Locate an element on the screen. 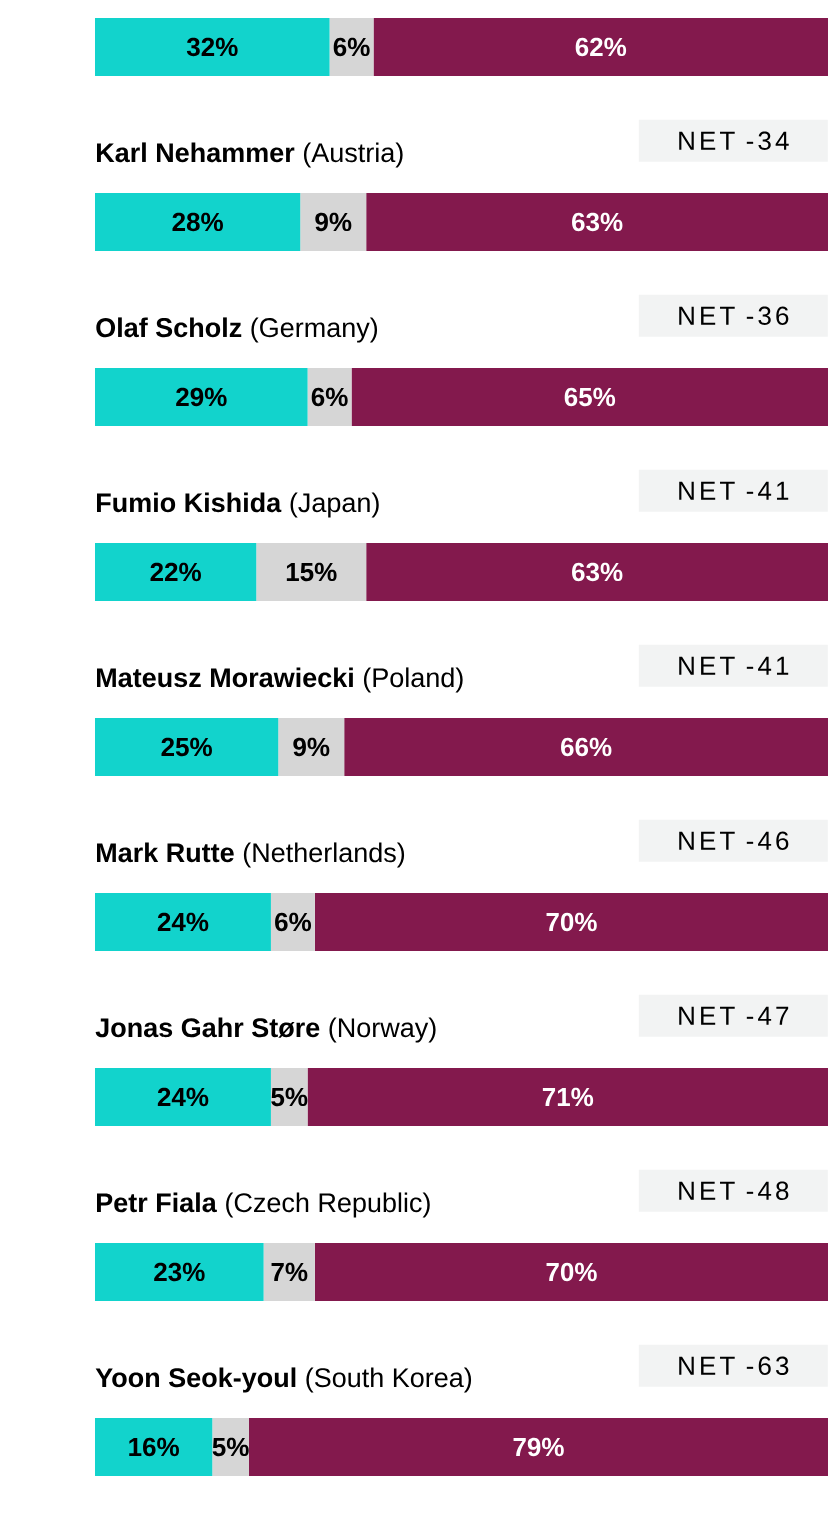 Image resolution: width=840 pixels, height=1531 pixels. data-label: 32% is located at coordinates (212, 47).